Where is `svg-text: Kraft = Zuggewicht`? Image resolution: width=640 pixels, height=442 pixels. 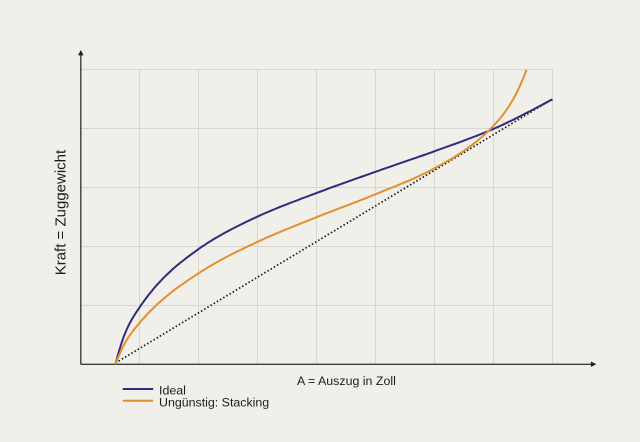 svg-text: Kraft = Zuggewicht is located at coordinates (61, 212).